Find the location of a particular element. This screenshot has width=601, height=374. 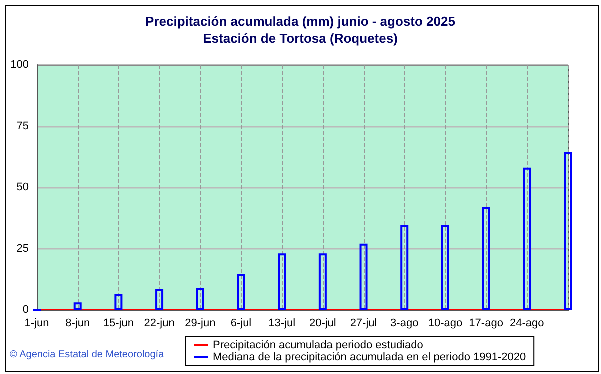

x-tick-label: 10-ago is located at coordinates (445, 324).